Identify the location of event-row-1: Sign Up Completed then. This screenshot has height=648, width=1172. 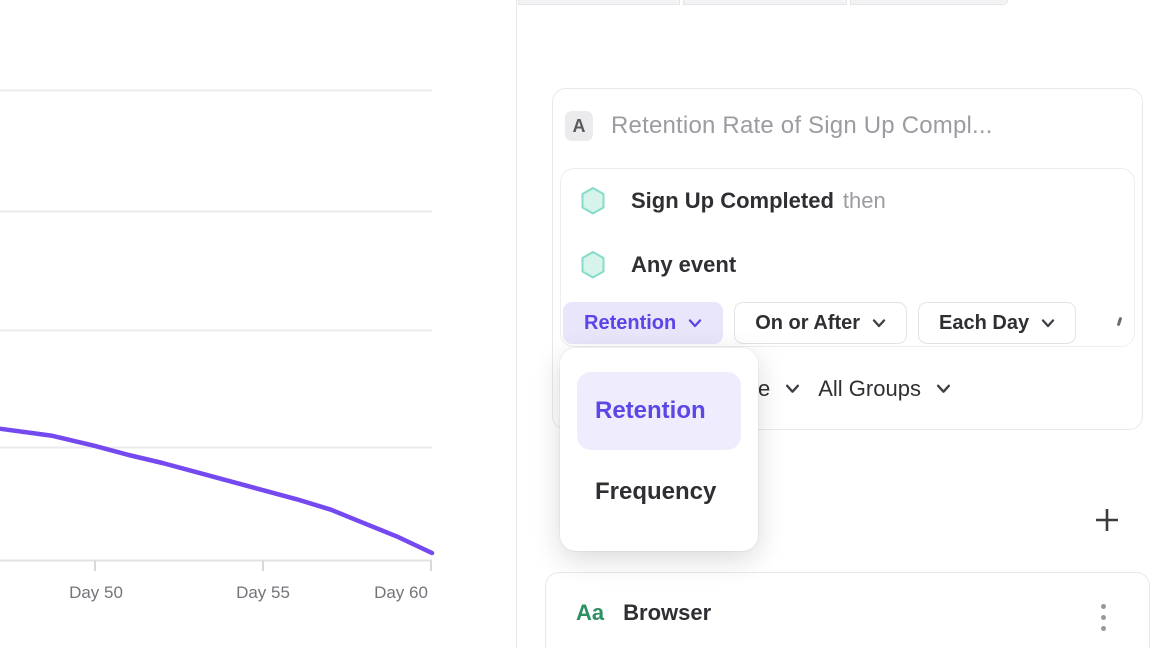
(732, 201).